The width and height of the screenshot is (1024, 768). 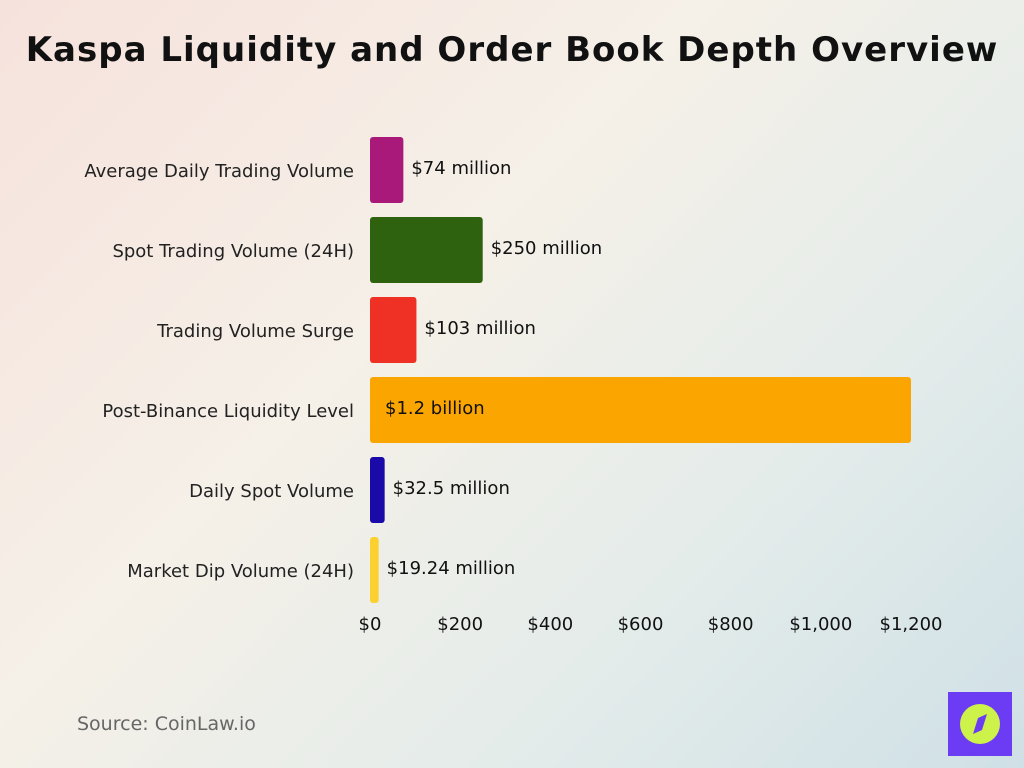 What do you see at coordinates (219, 171) in the screenshot?
I see `category-label: Average Daily Trading Volume` at bounding box center [219, 171].